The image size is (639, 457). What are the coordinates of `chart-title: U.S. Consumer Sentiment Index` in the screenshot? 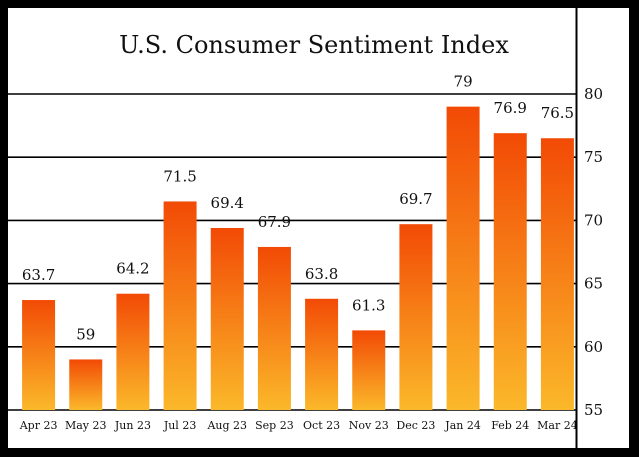 It's located at (314, 45).